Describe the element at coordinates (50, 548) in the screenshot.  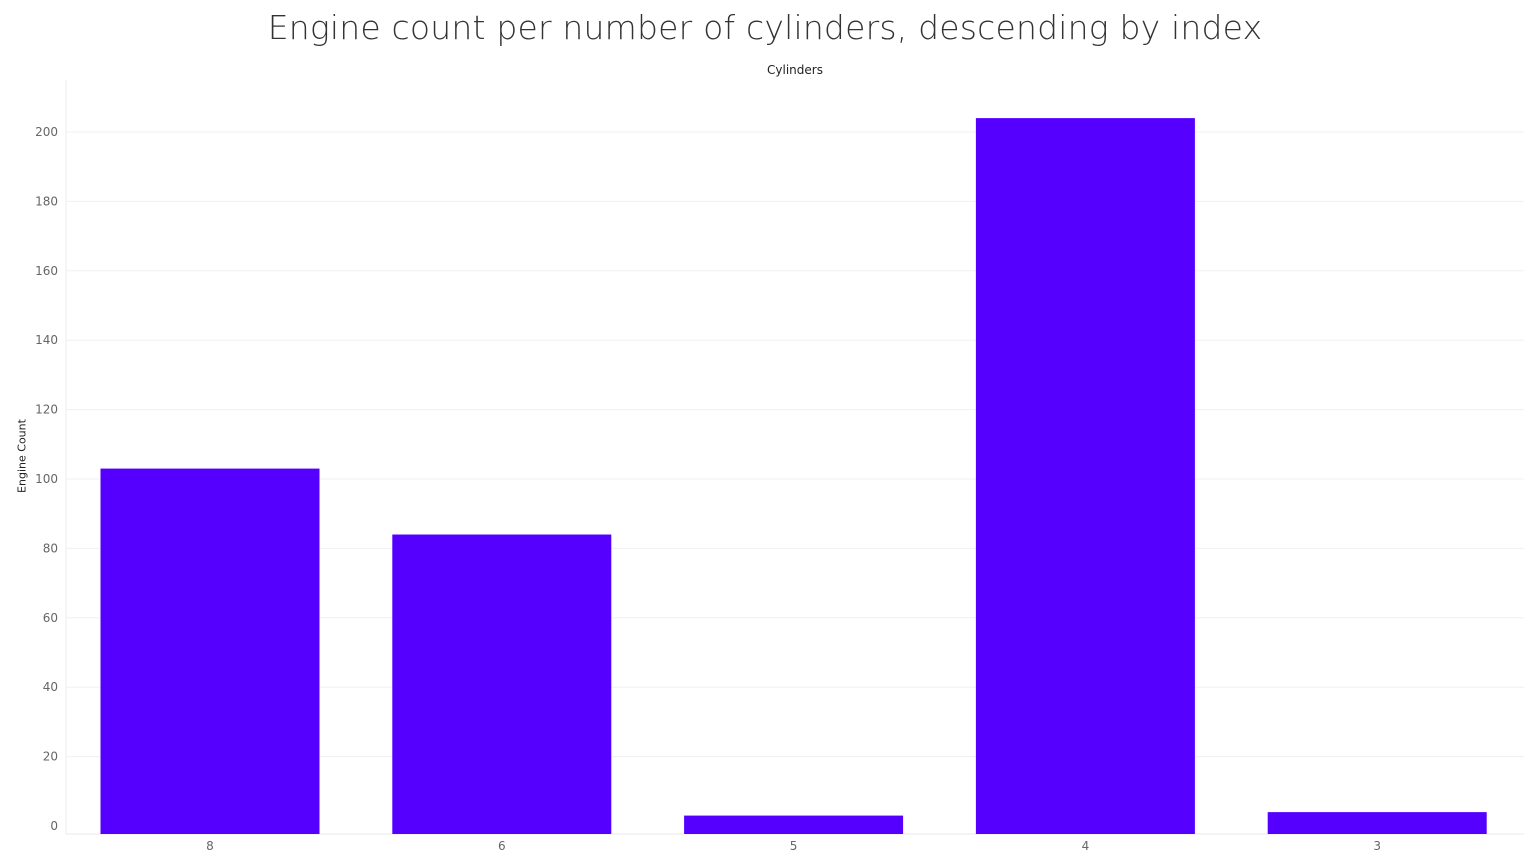
I see `y-tick-label: 80` at that location.